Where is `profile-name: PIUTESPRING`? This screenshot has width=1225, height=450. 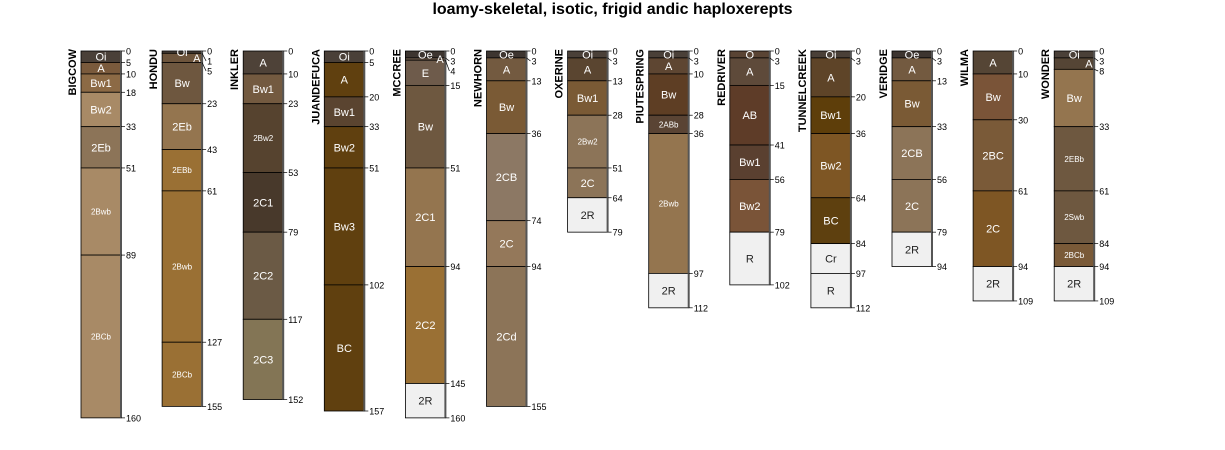
profile-name: PIUTESPRING is located at coordinates (641, 86).